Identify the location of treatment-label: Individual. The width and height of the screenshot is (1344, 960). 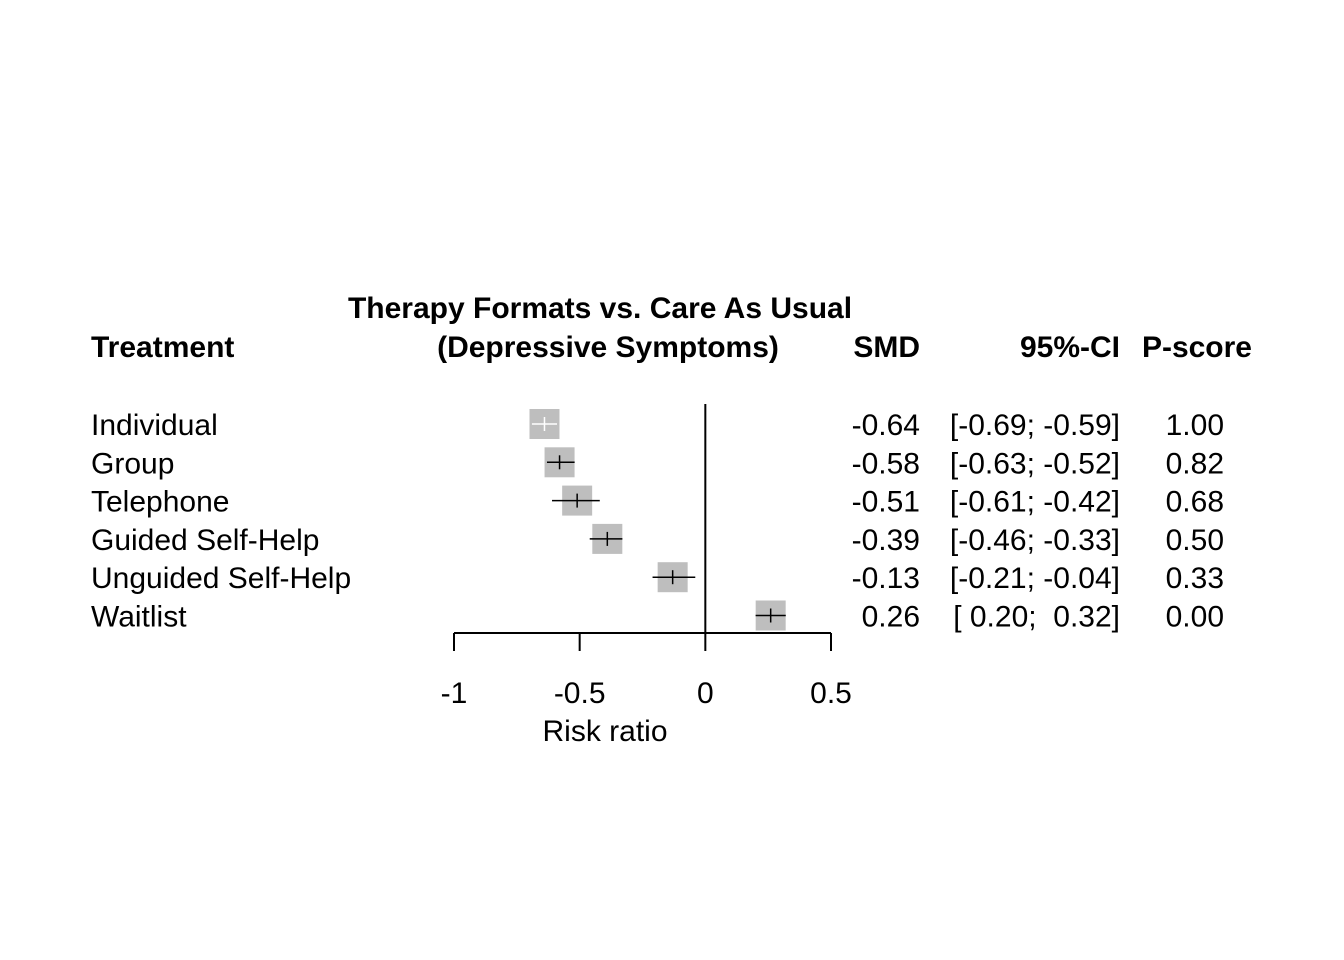
(154, 425).